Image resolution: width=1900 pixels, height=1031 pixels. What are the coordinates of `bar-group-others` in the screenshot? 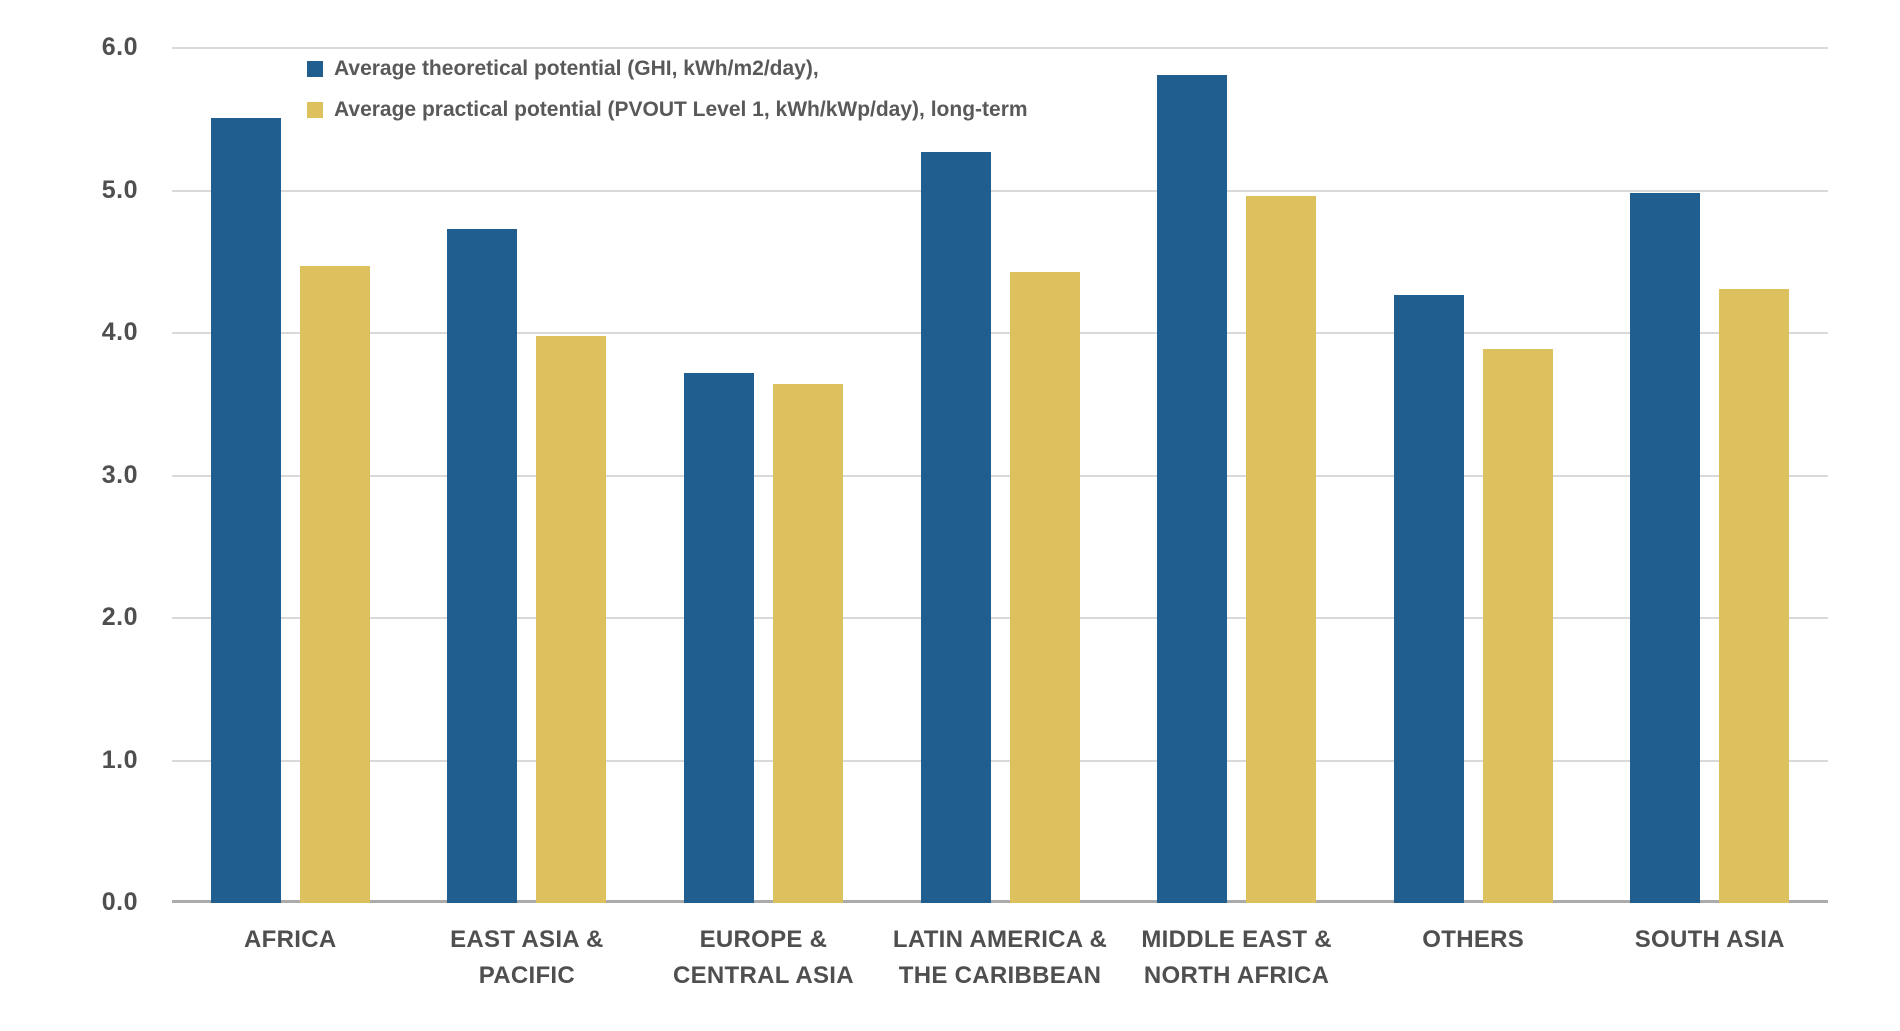 It's located at (1473, 475).